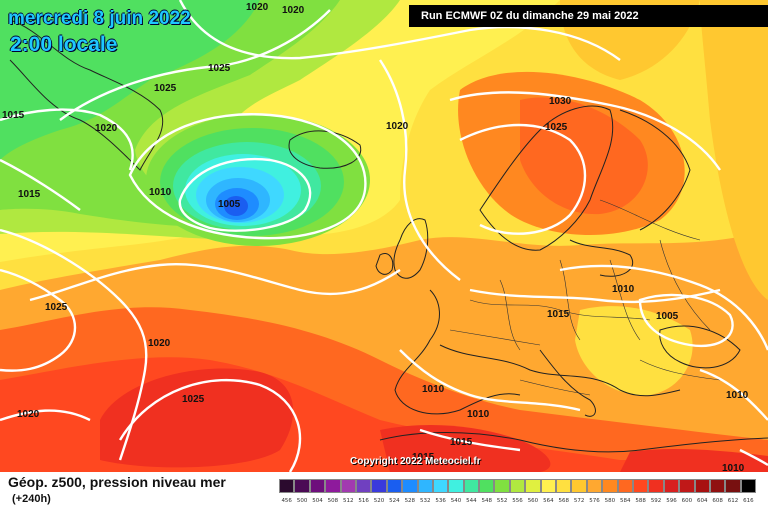 The height and width of the screenshot is (512, 768). I want to click on scale-label: 504, so click(317, 501).